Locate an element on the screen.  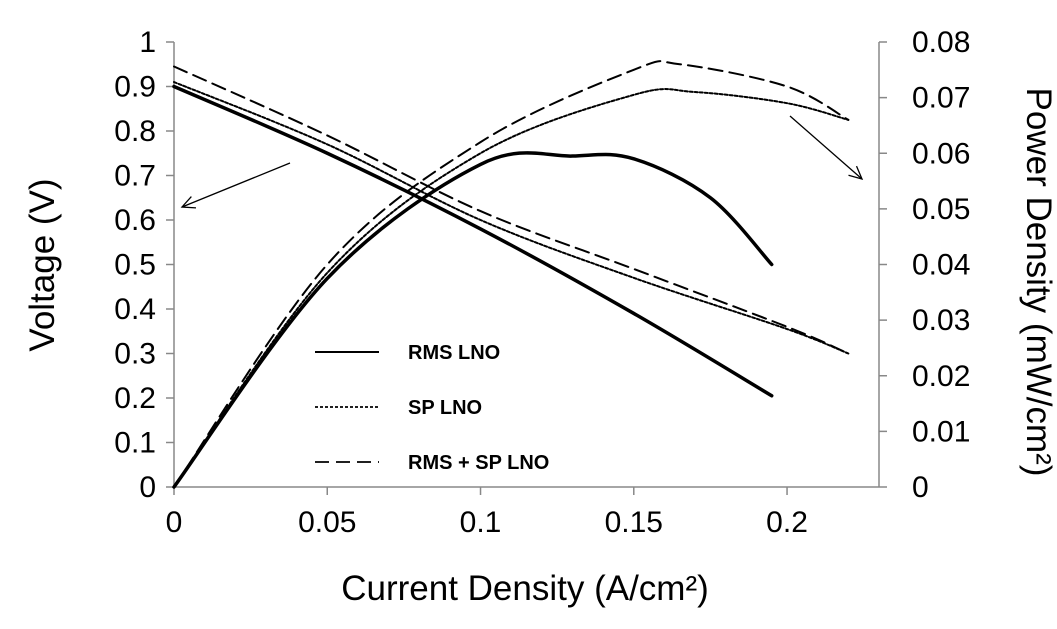
y2-tick-label: 0 is located at coordinates (920, 487).